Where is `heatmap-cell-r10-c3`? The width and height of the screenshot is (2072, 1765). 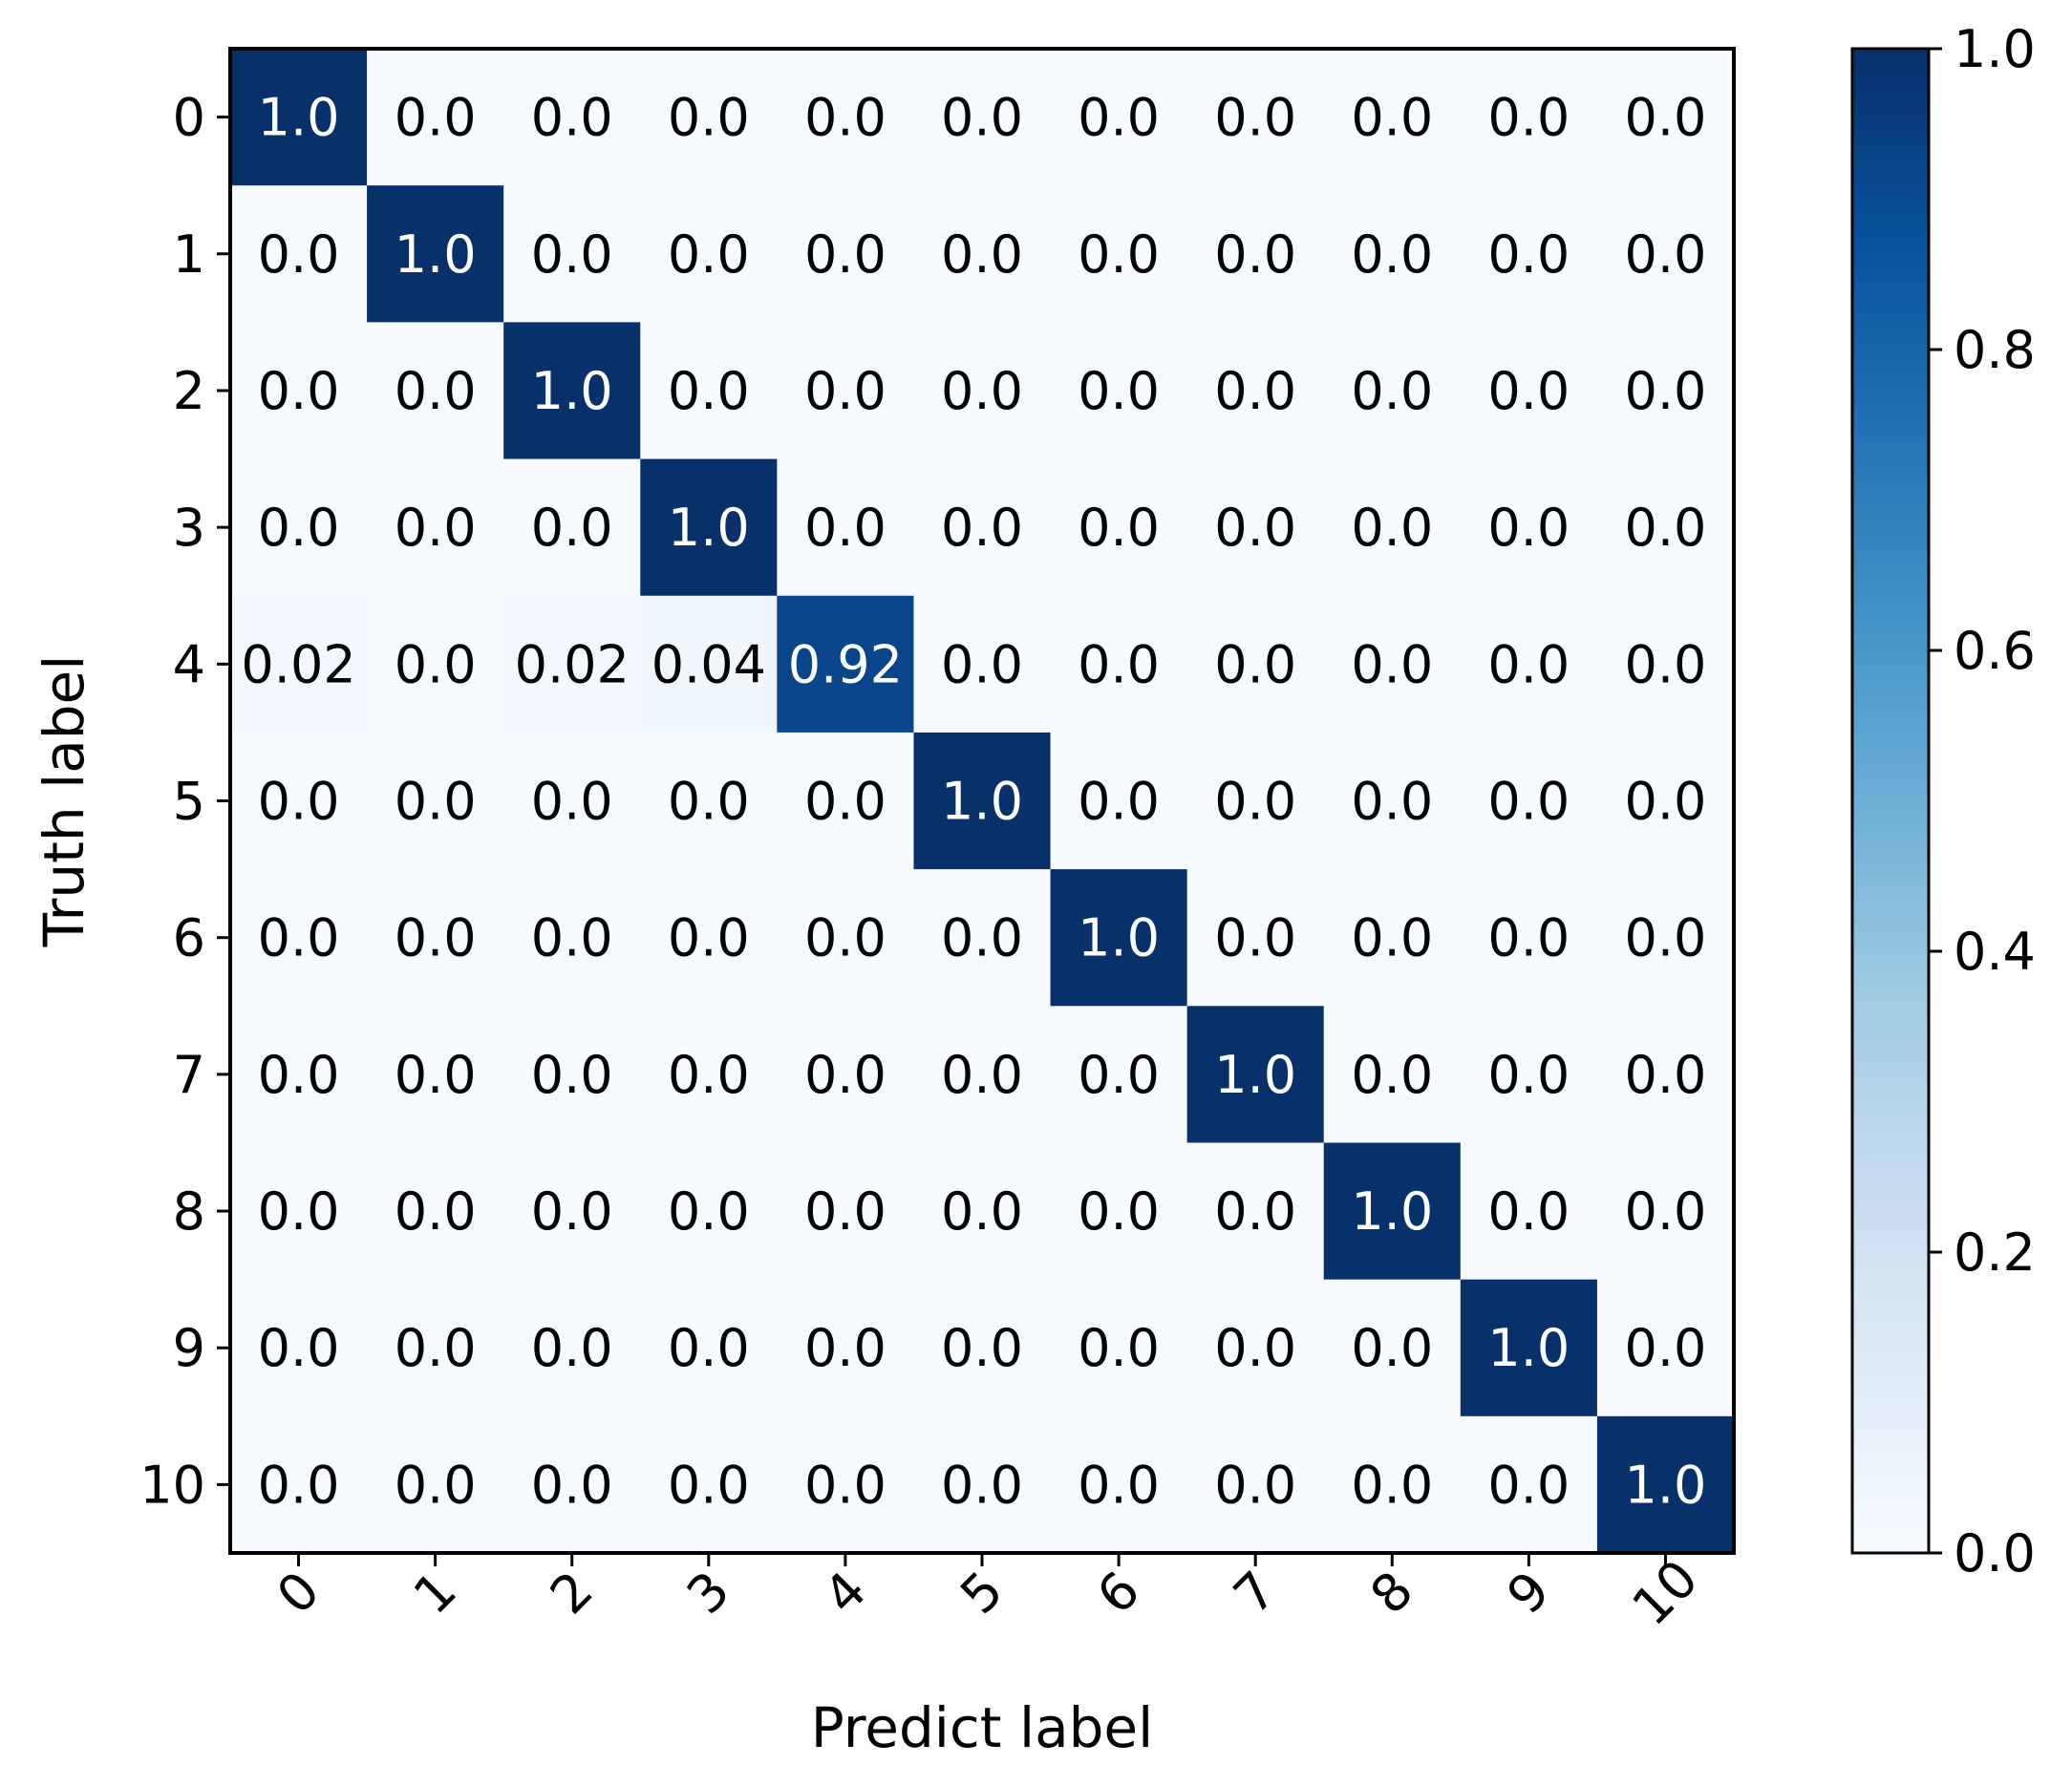
heatmap-cell-r10-c3 is located at coordinates (709, 1484).